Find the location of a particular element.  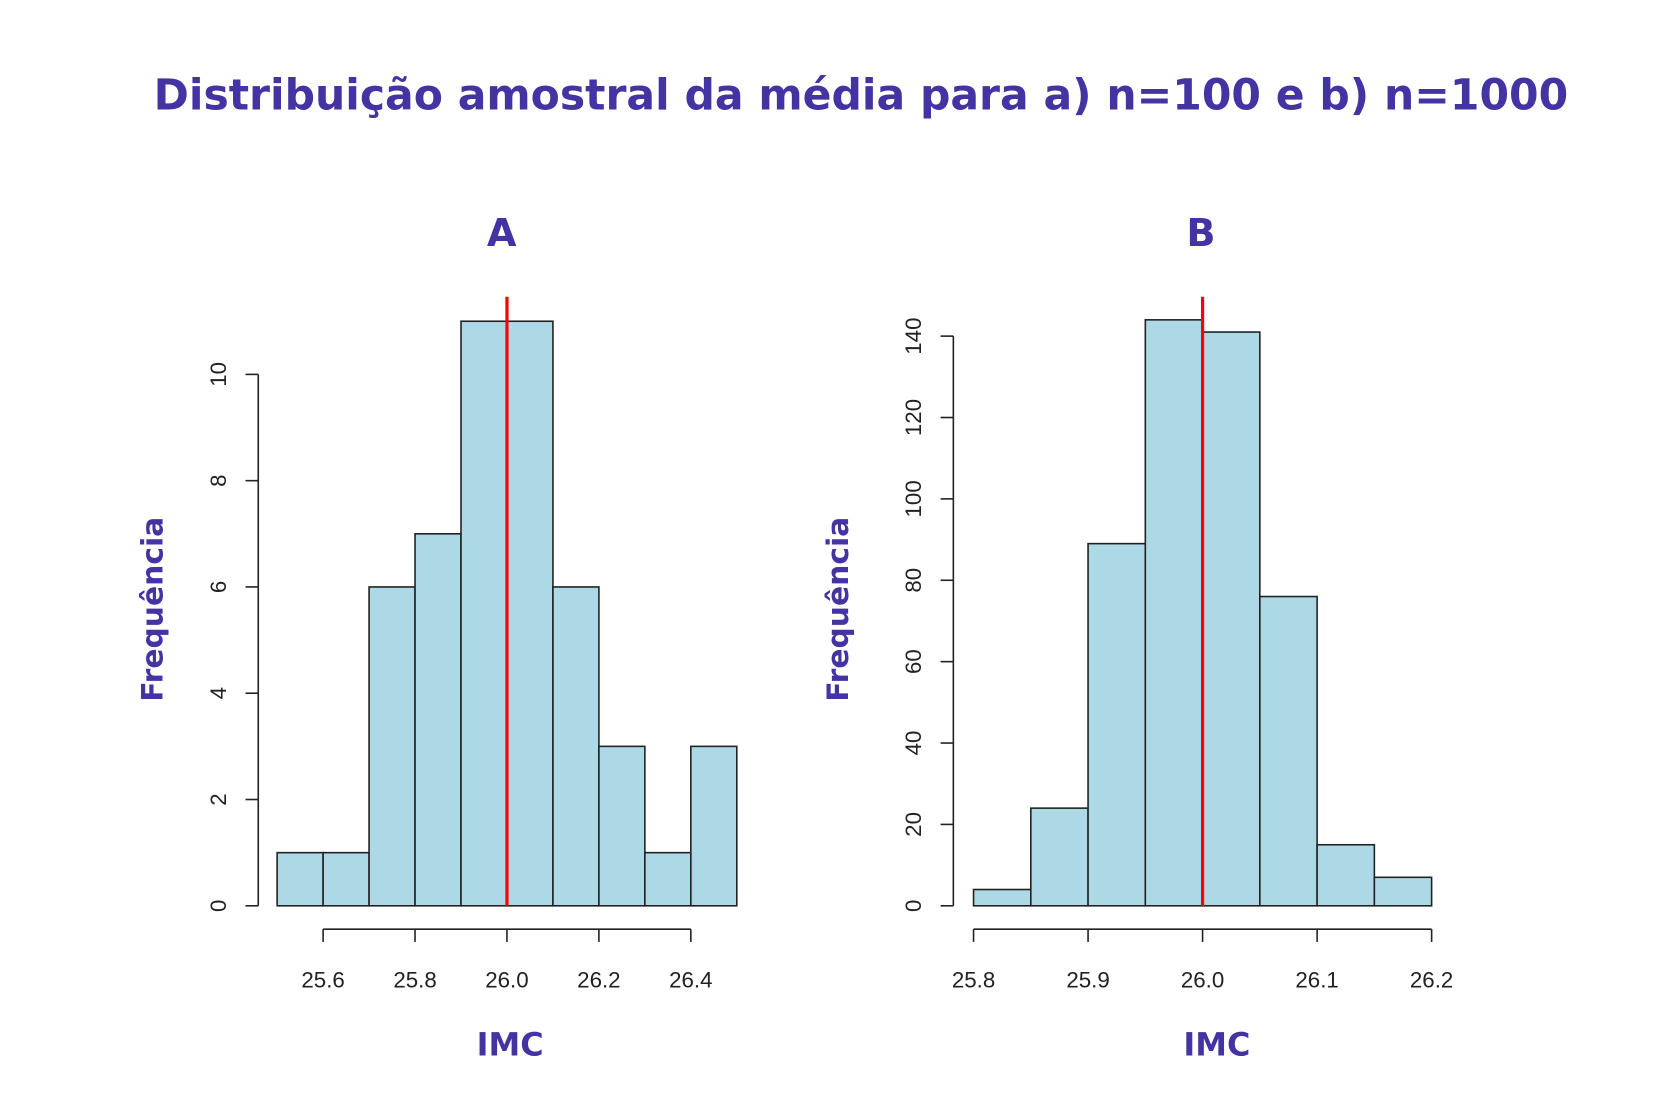

y-tick-label: 6 is located at coordinates (218, 587).